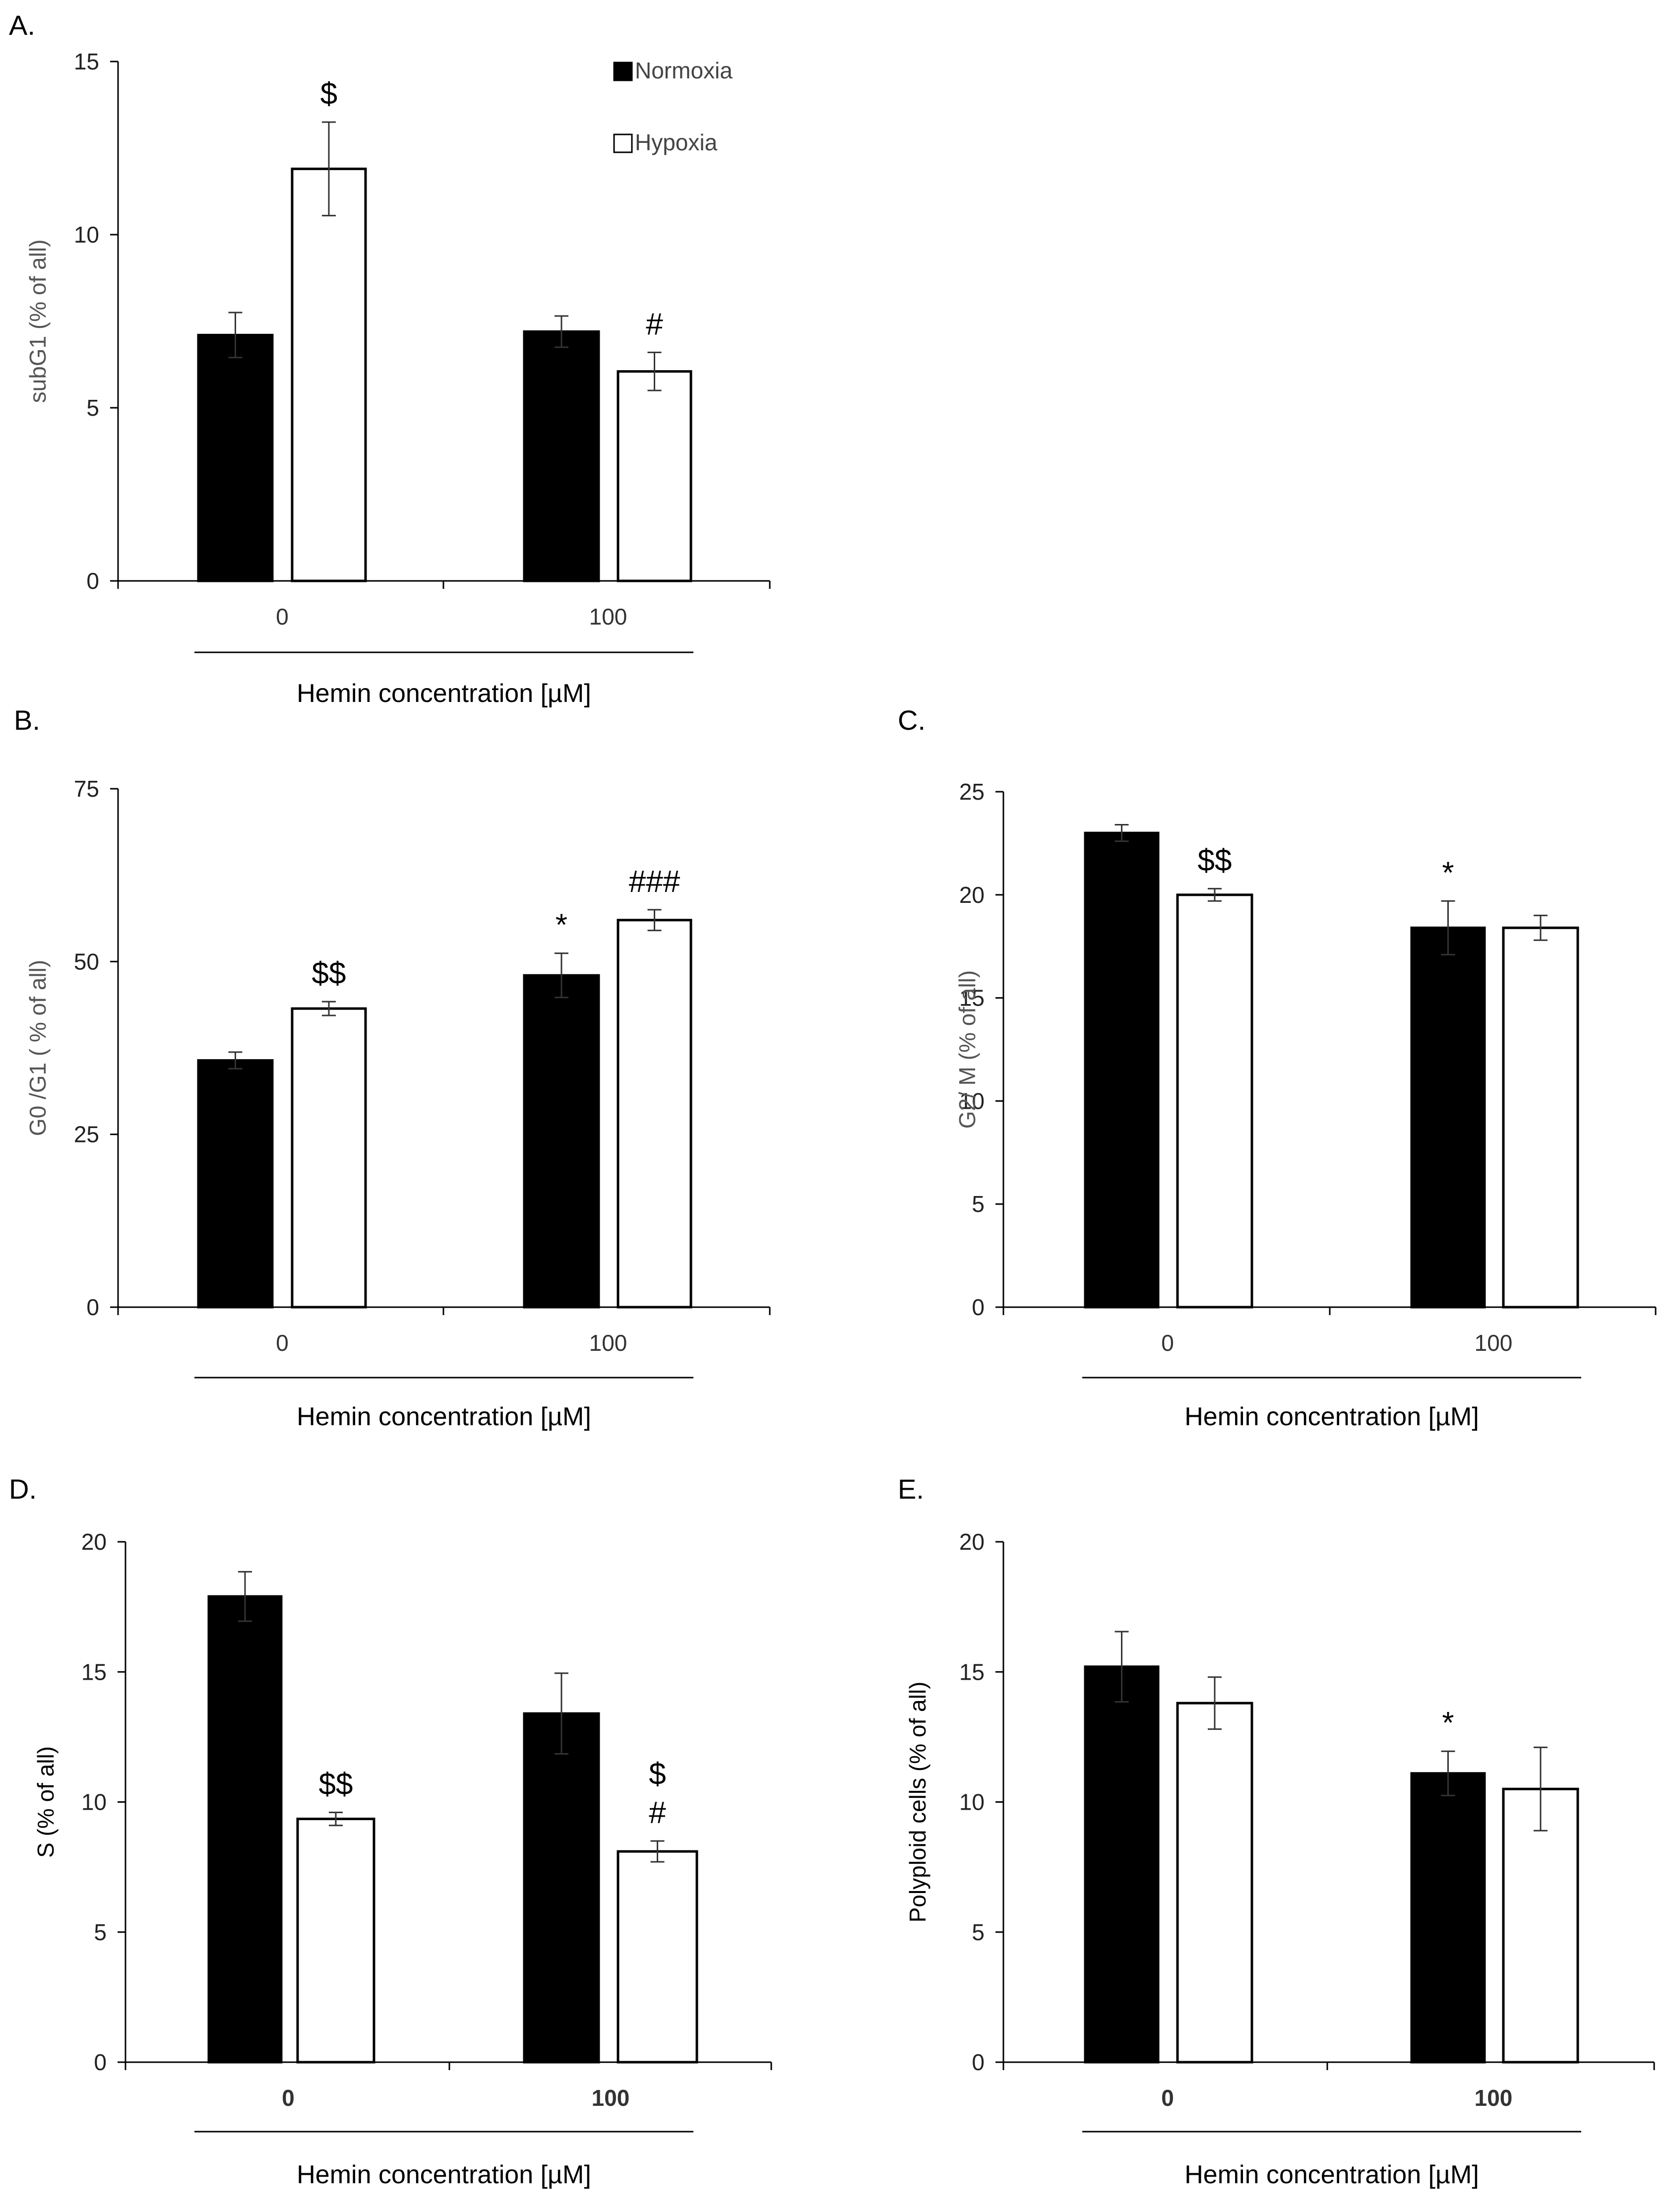 The height and width of the screenshot is (2212, 1672). Describe the element at coordinates (623, 143) in the screenshot. I see `legend-swatch-hypoxia` at that location.